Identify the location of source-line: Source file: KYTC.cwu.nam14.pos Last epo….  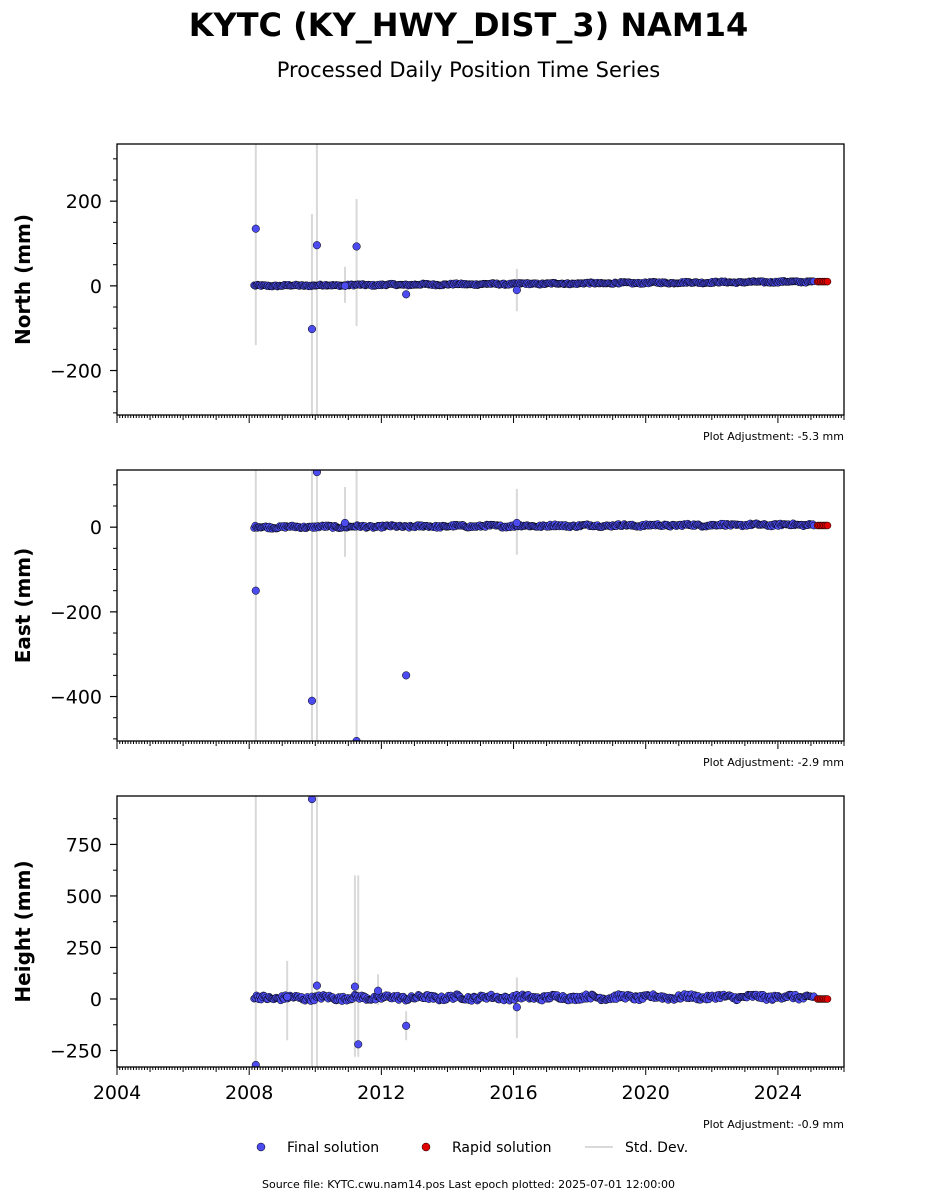
(468, 1184).